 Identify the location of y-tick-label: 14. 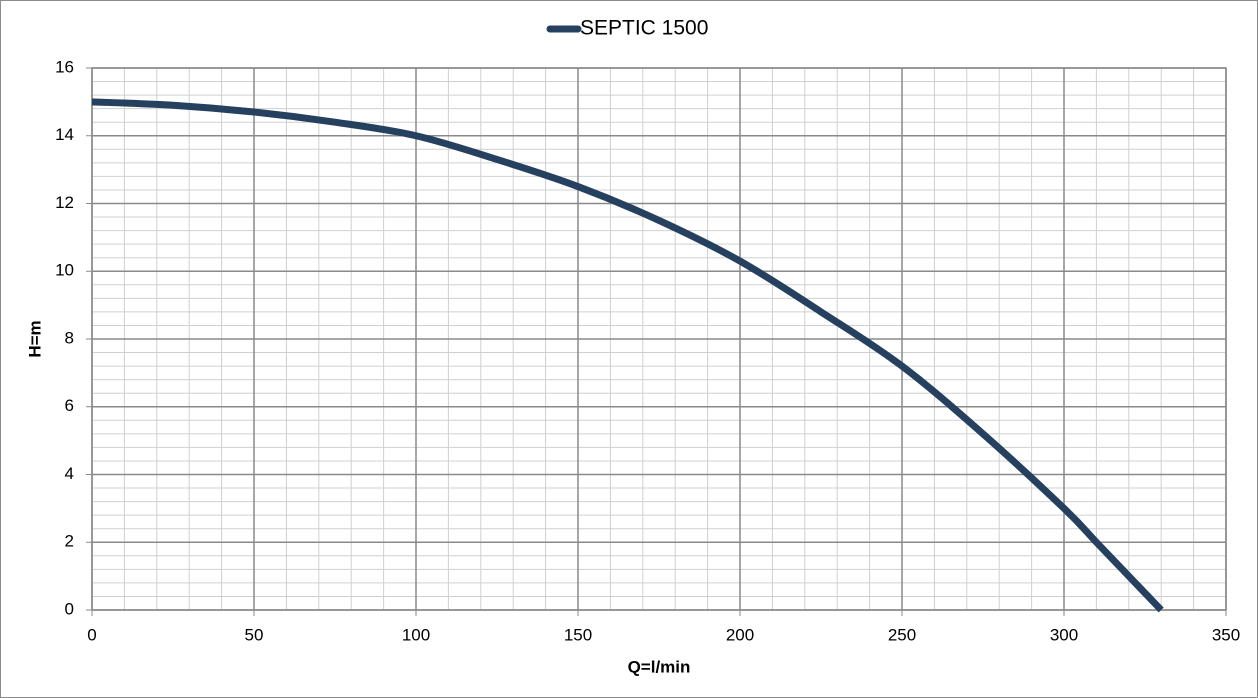
(64, 134).